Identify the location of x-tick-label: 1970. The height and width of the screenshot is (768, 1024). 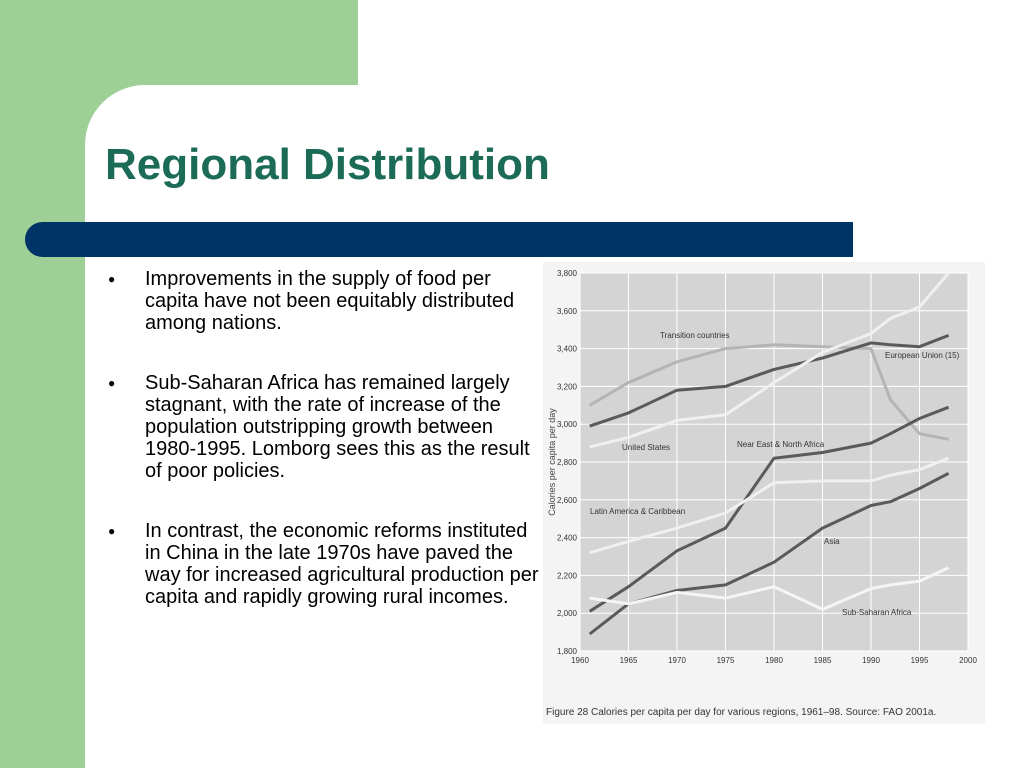
(677, 660).